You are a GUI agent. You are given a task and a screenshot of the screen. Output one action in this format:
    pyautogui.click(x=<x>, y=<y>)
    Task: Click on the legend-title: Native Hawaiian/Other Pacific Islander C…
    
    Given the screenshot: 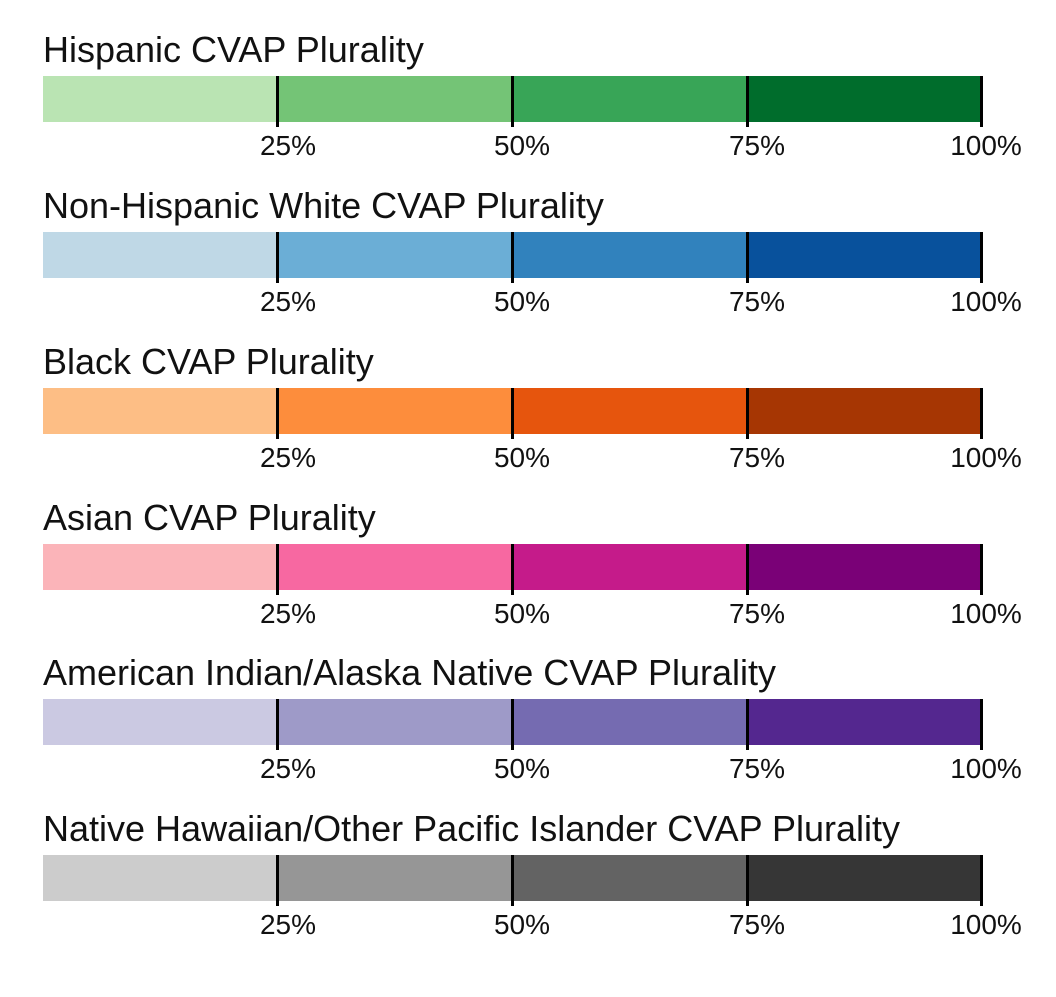 What is the action you would take?
    pyautogui.click(x=472, y=828)
    